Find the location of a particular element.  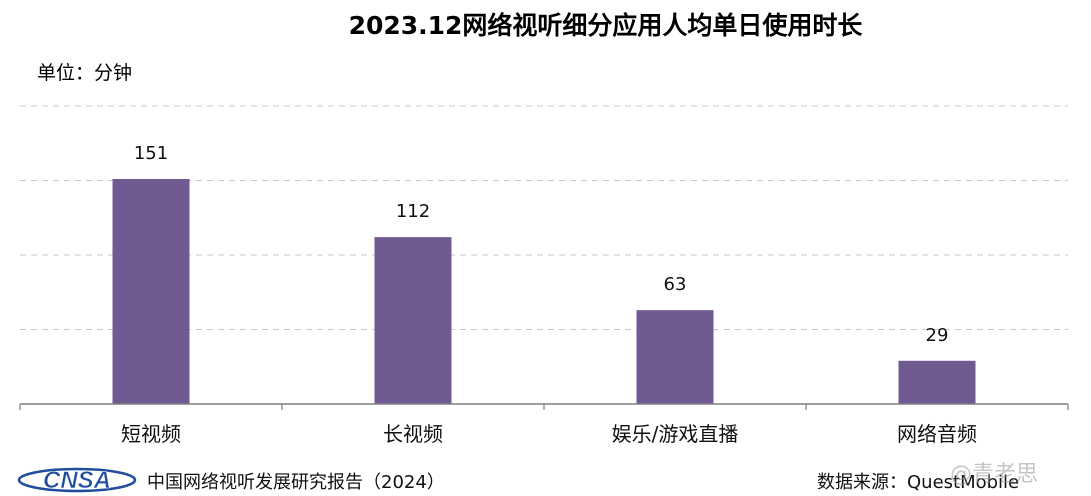

category-label: 娱乐/游戏直播 is located at coordinates (675, 434).